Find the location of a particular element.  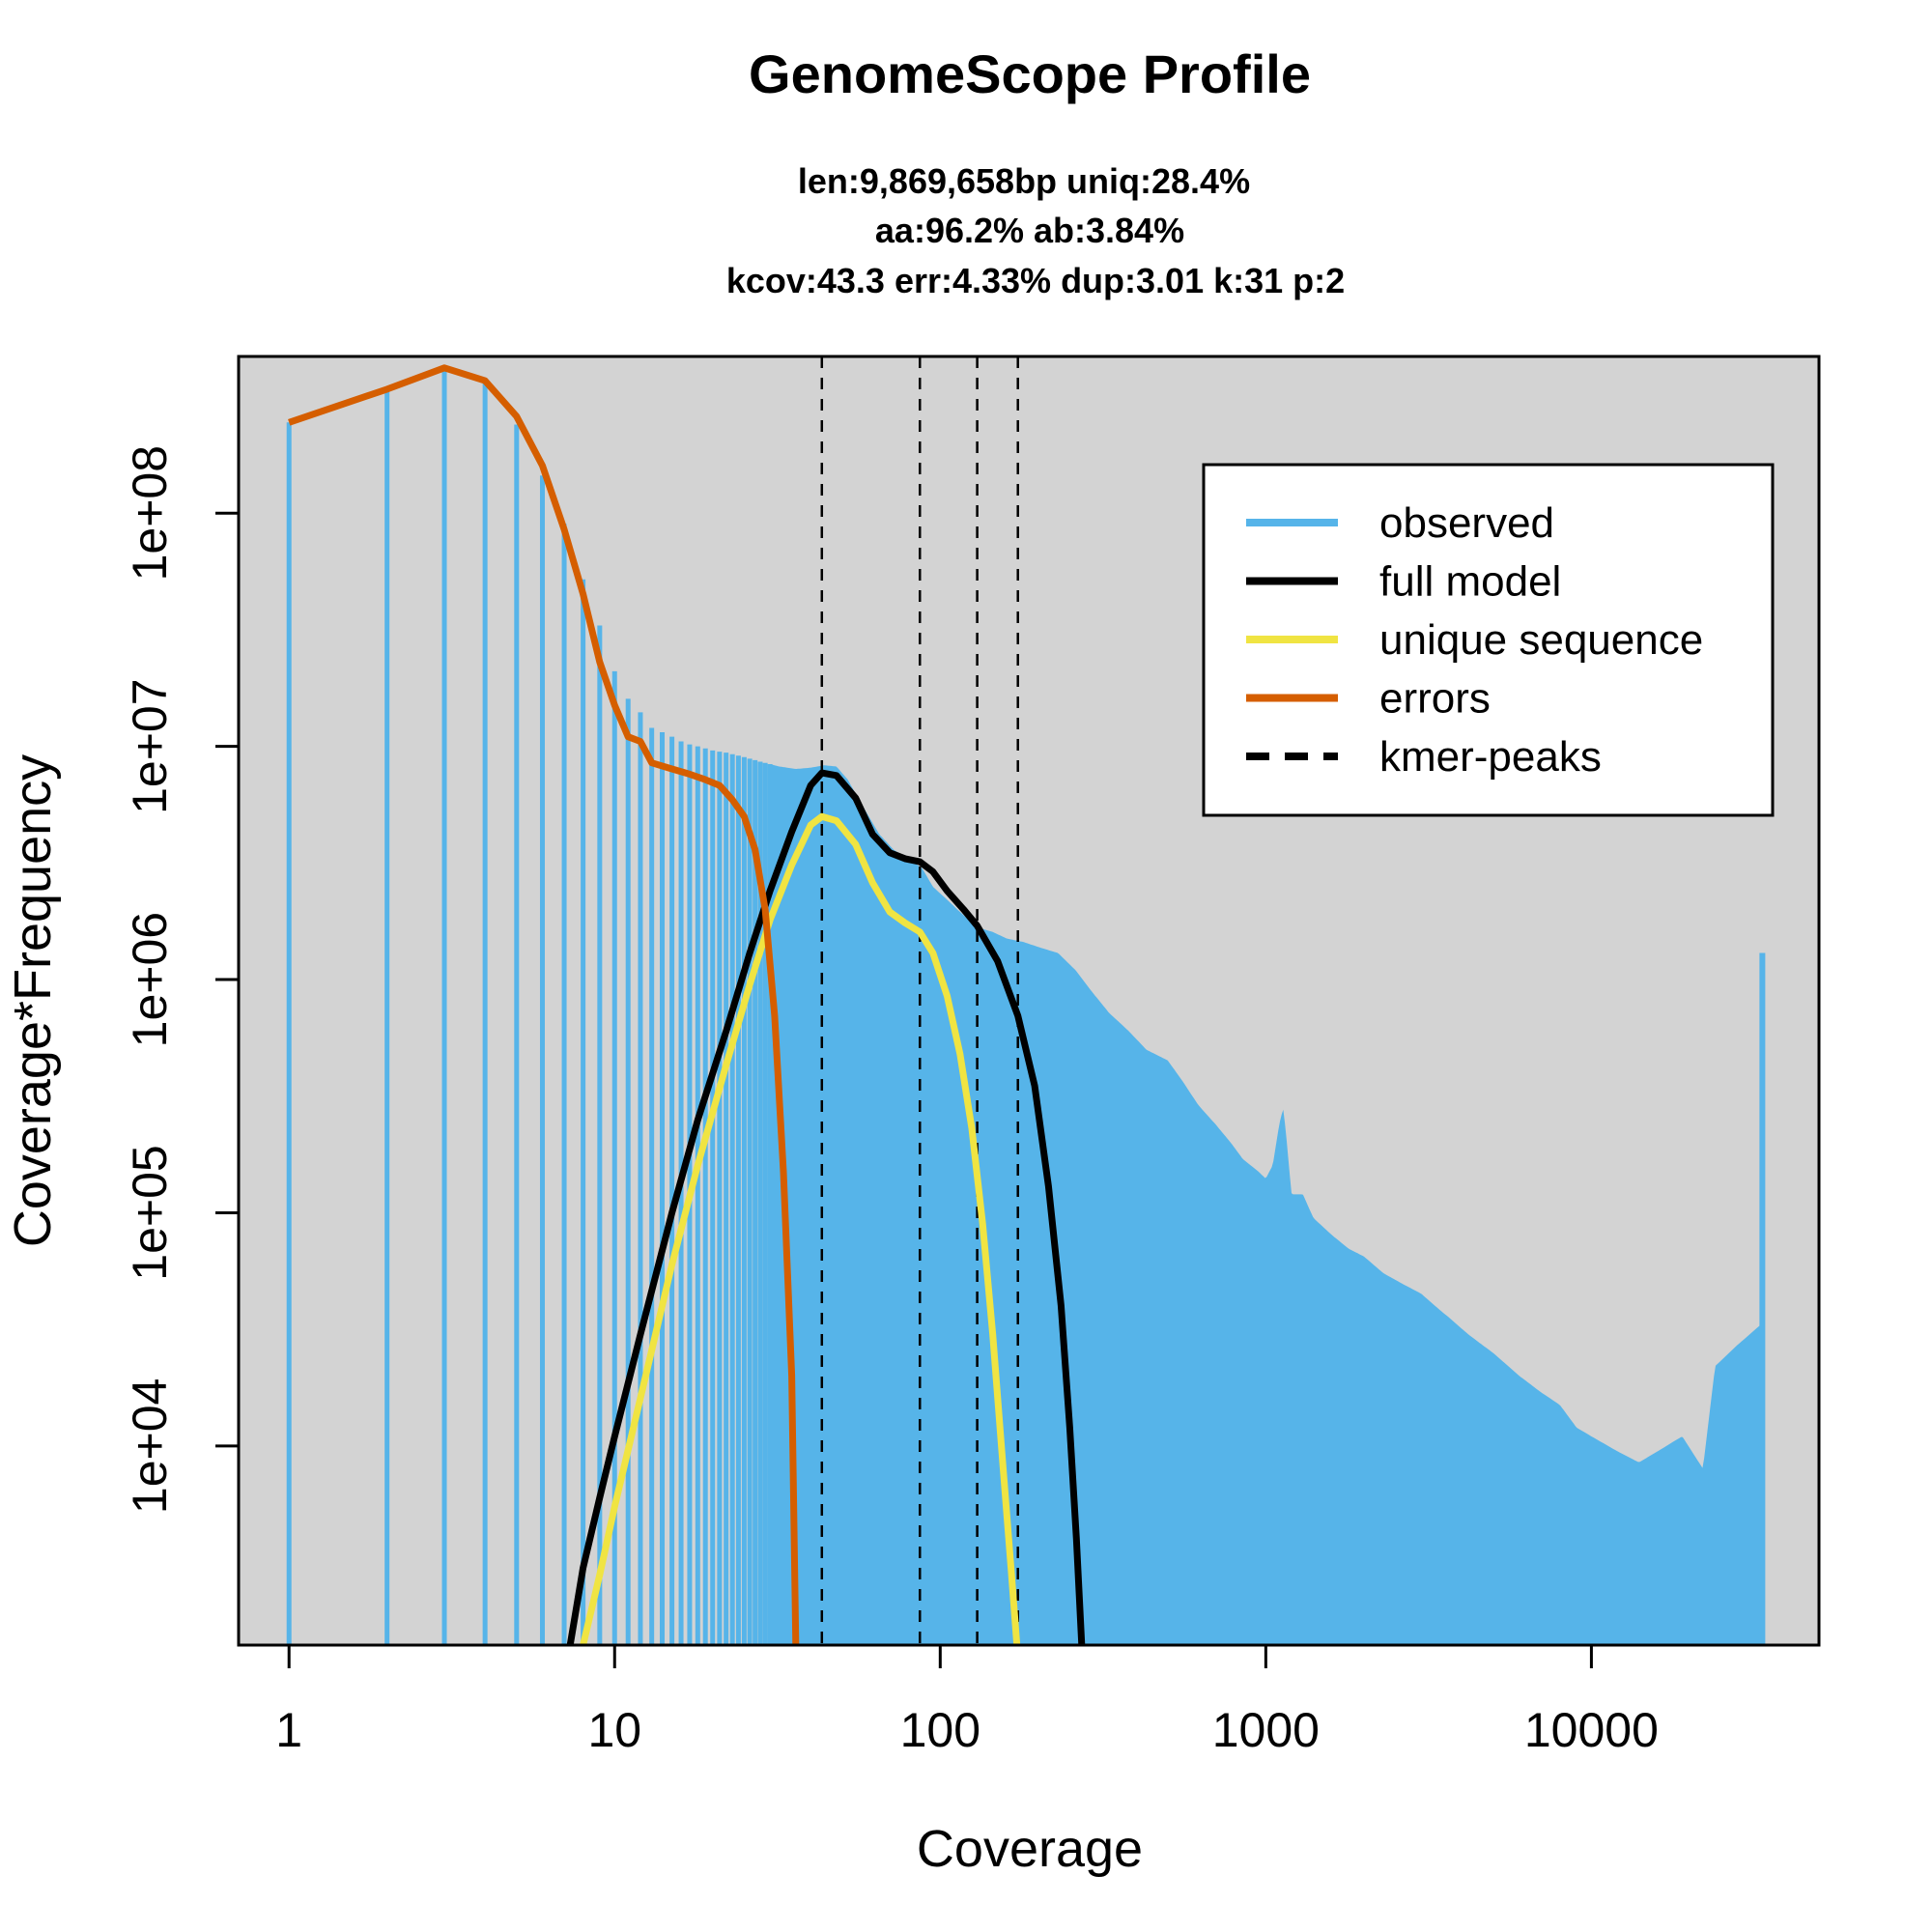

x-axis-title: Coverage is located at coordinates (1030, 1849).